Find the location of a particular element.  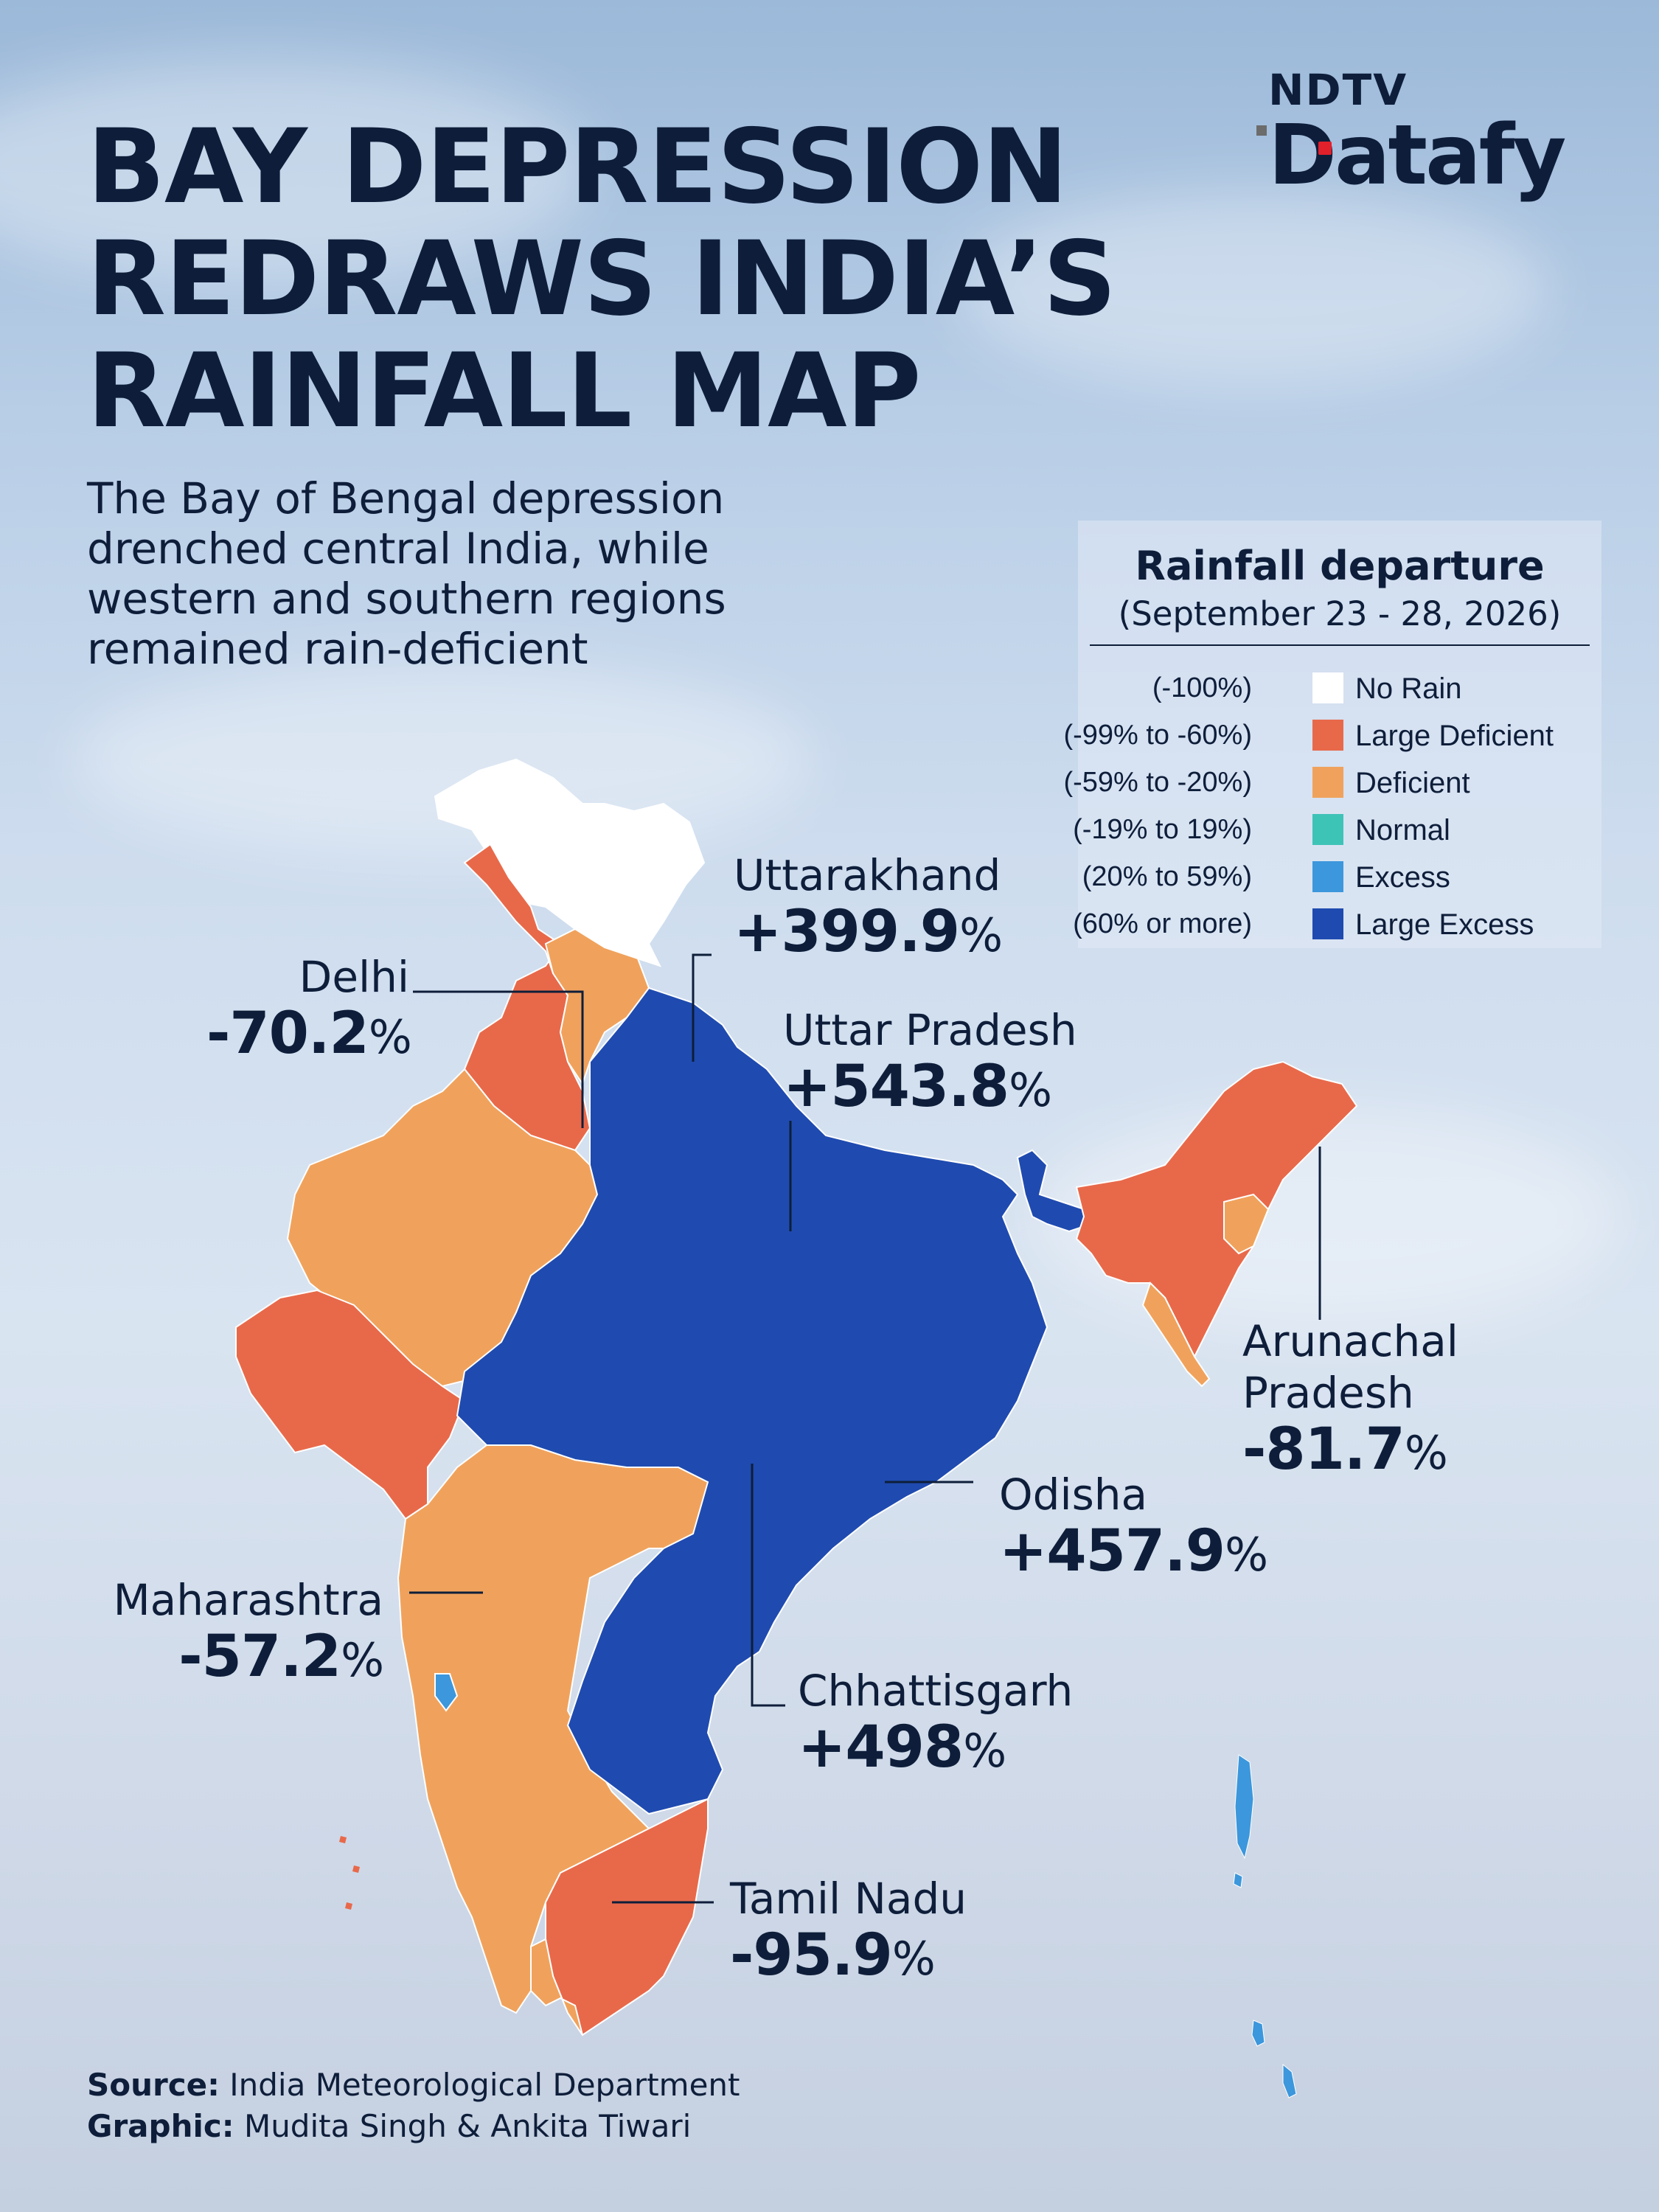

title-line-1: BAY DEPRESSION is located at coordinates (577, 166).